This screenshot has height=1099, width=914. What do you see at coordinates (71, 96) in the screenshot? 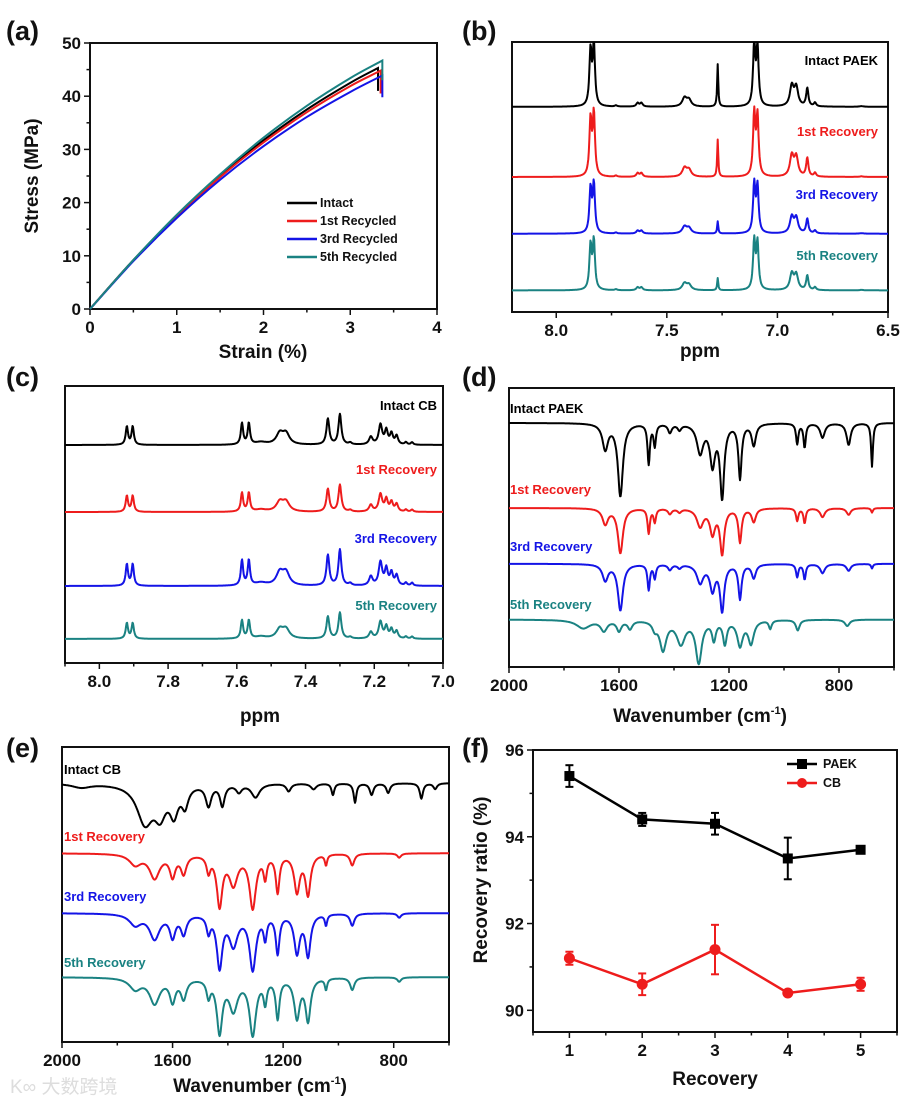
I see `y-tick-label: 40` at bounding box center [71, 96].